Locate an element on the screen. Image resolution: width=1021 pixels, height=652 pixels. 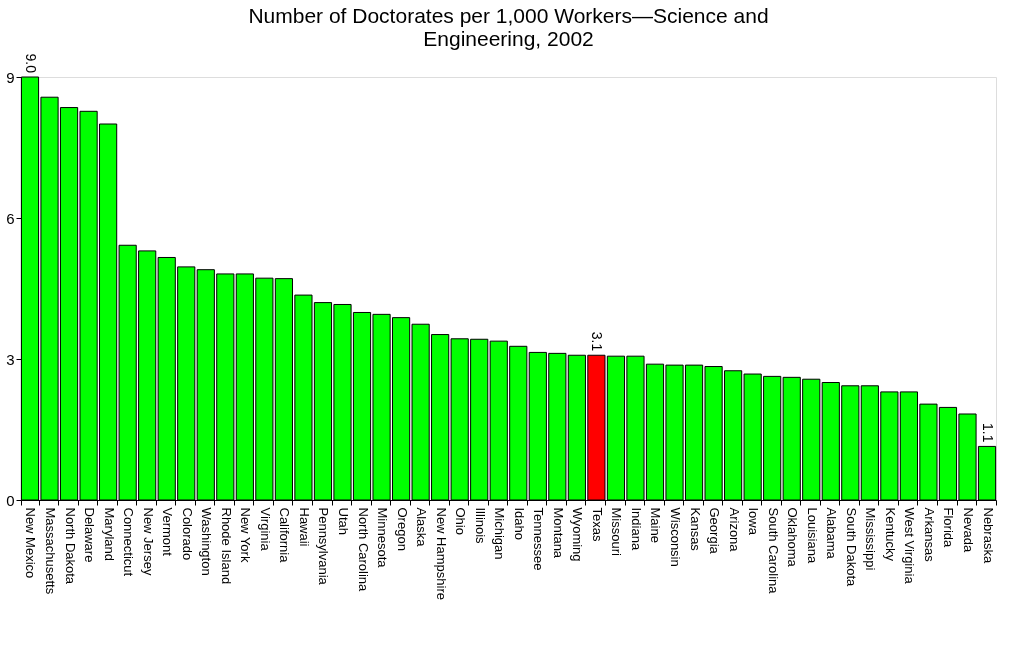
x-tick-label: Nevada is located at coordinates (968, 530).